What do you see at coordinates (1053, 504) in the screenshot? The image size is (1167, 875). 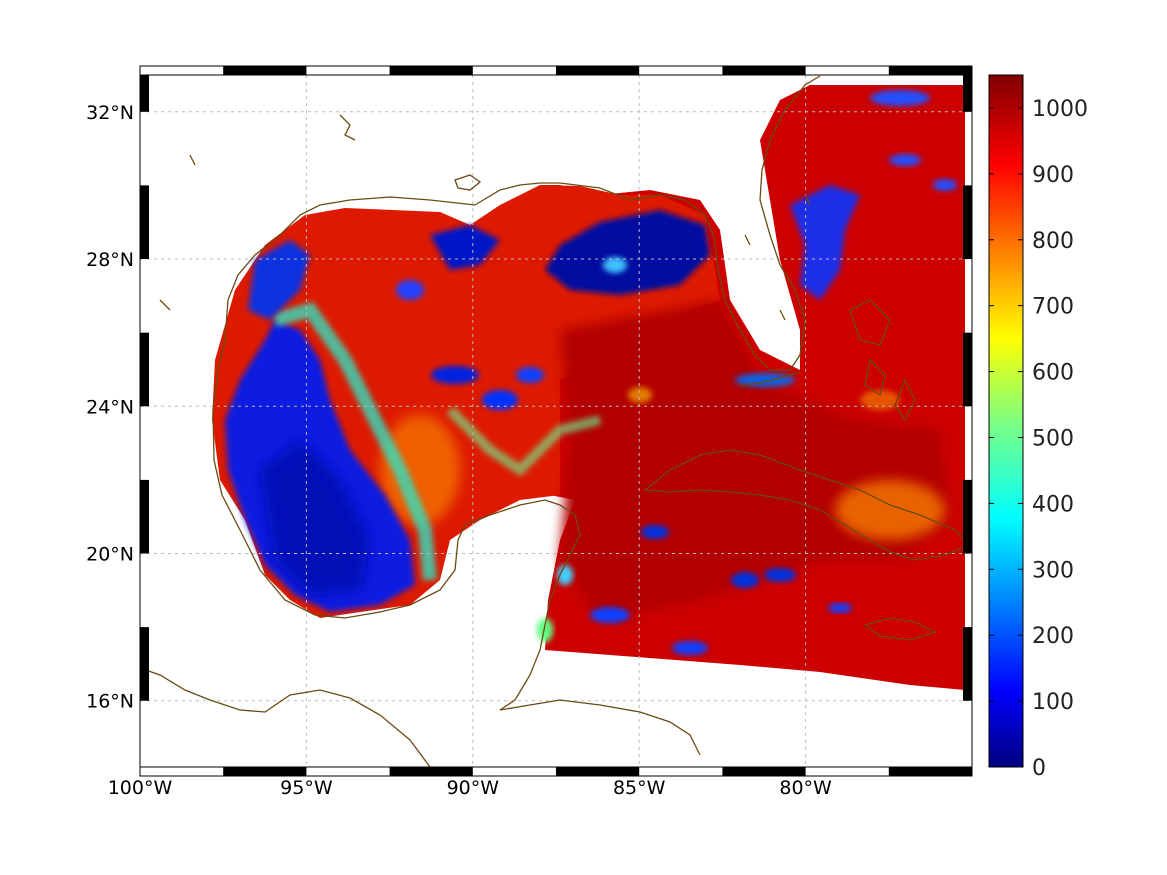 I see `colorbar-tick-label: 400` at bounding box center [1053, 504].